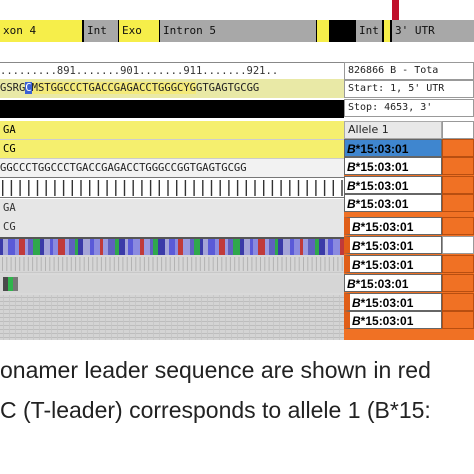 The image size is (474, 474). I want to click on small-exon-segment, so click(323, 31).